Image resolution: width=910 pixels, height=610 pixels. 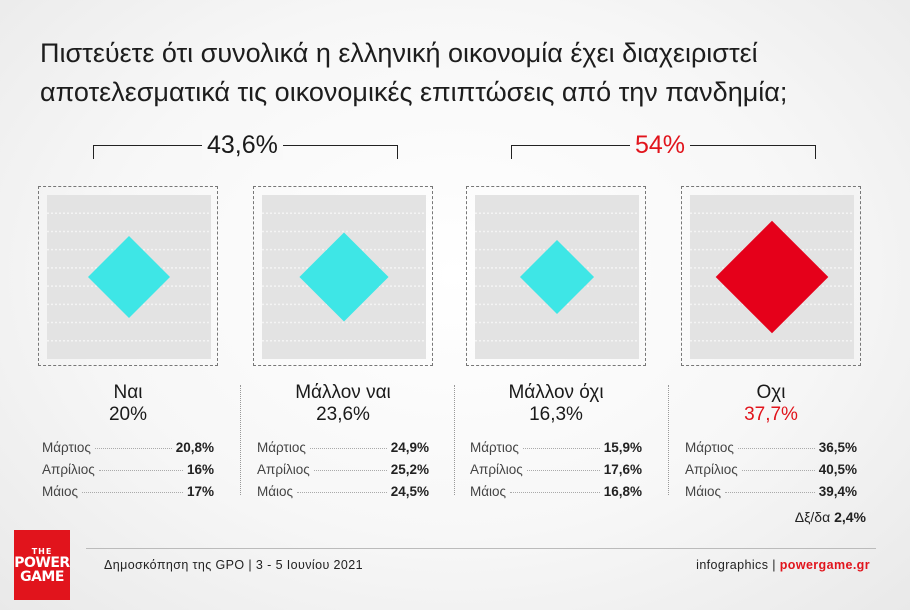 I want to click on month-row: Μάρτιος 24,9%, so click(x=343, y=448).